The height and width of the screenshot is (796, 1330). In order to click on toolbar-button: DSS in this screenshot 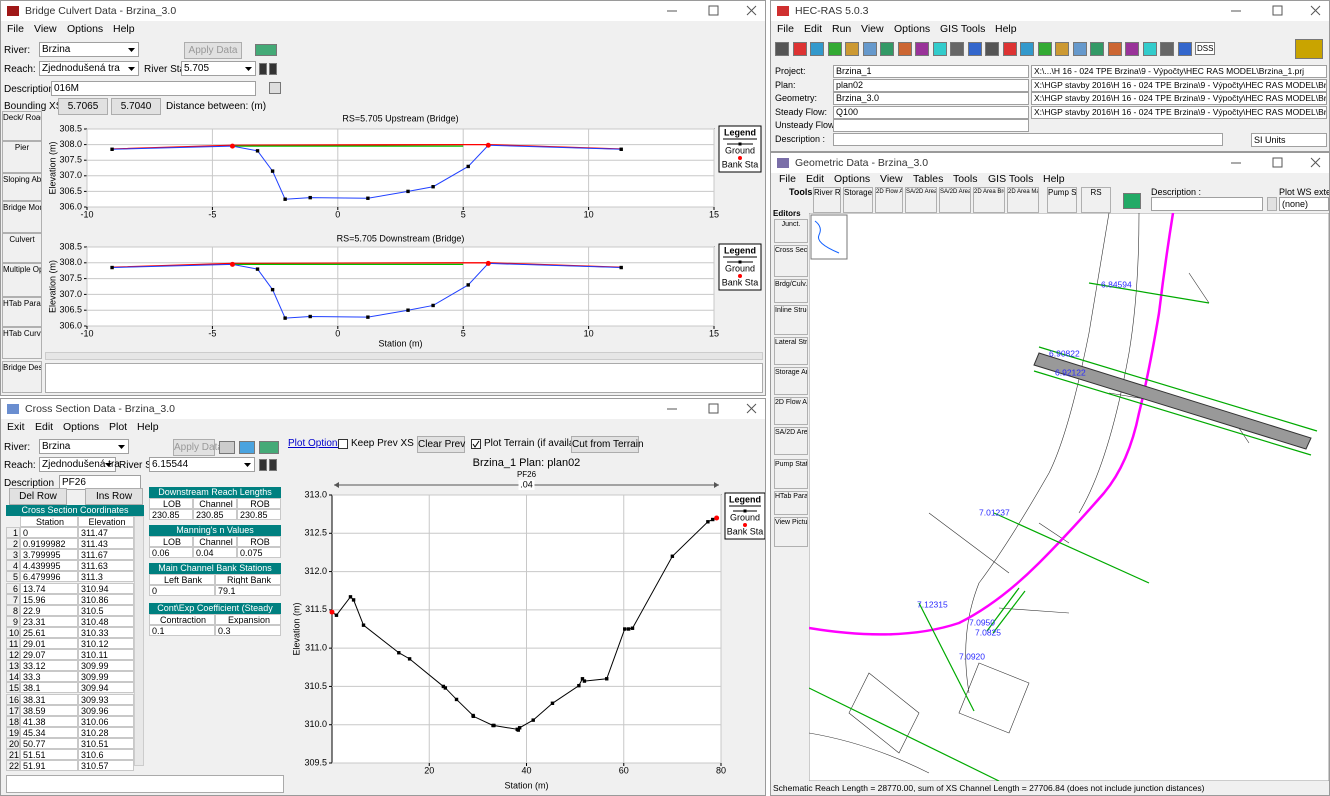, I will do `click(1205, 48)`.